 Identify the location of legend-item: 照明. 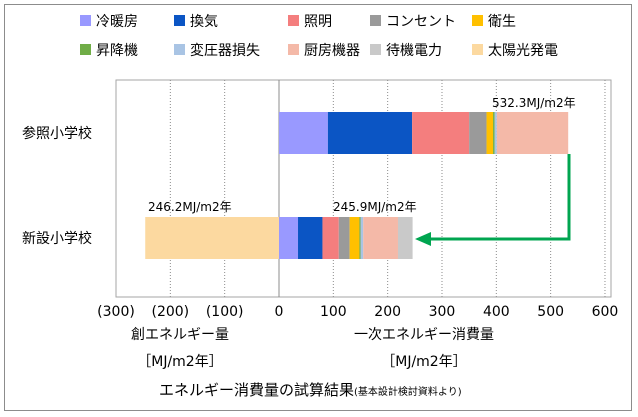
(310, 22).